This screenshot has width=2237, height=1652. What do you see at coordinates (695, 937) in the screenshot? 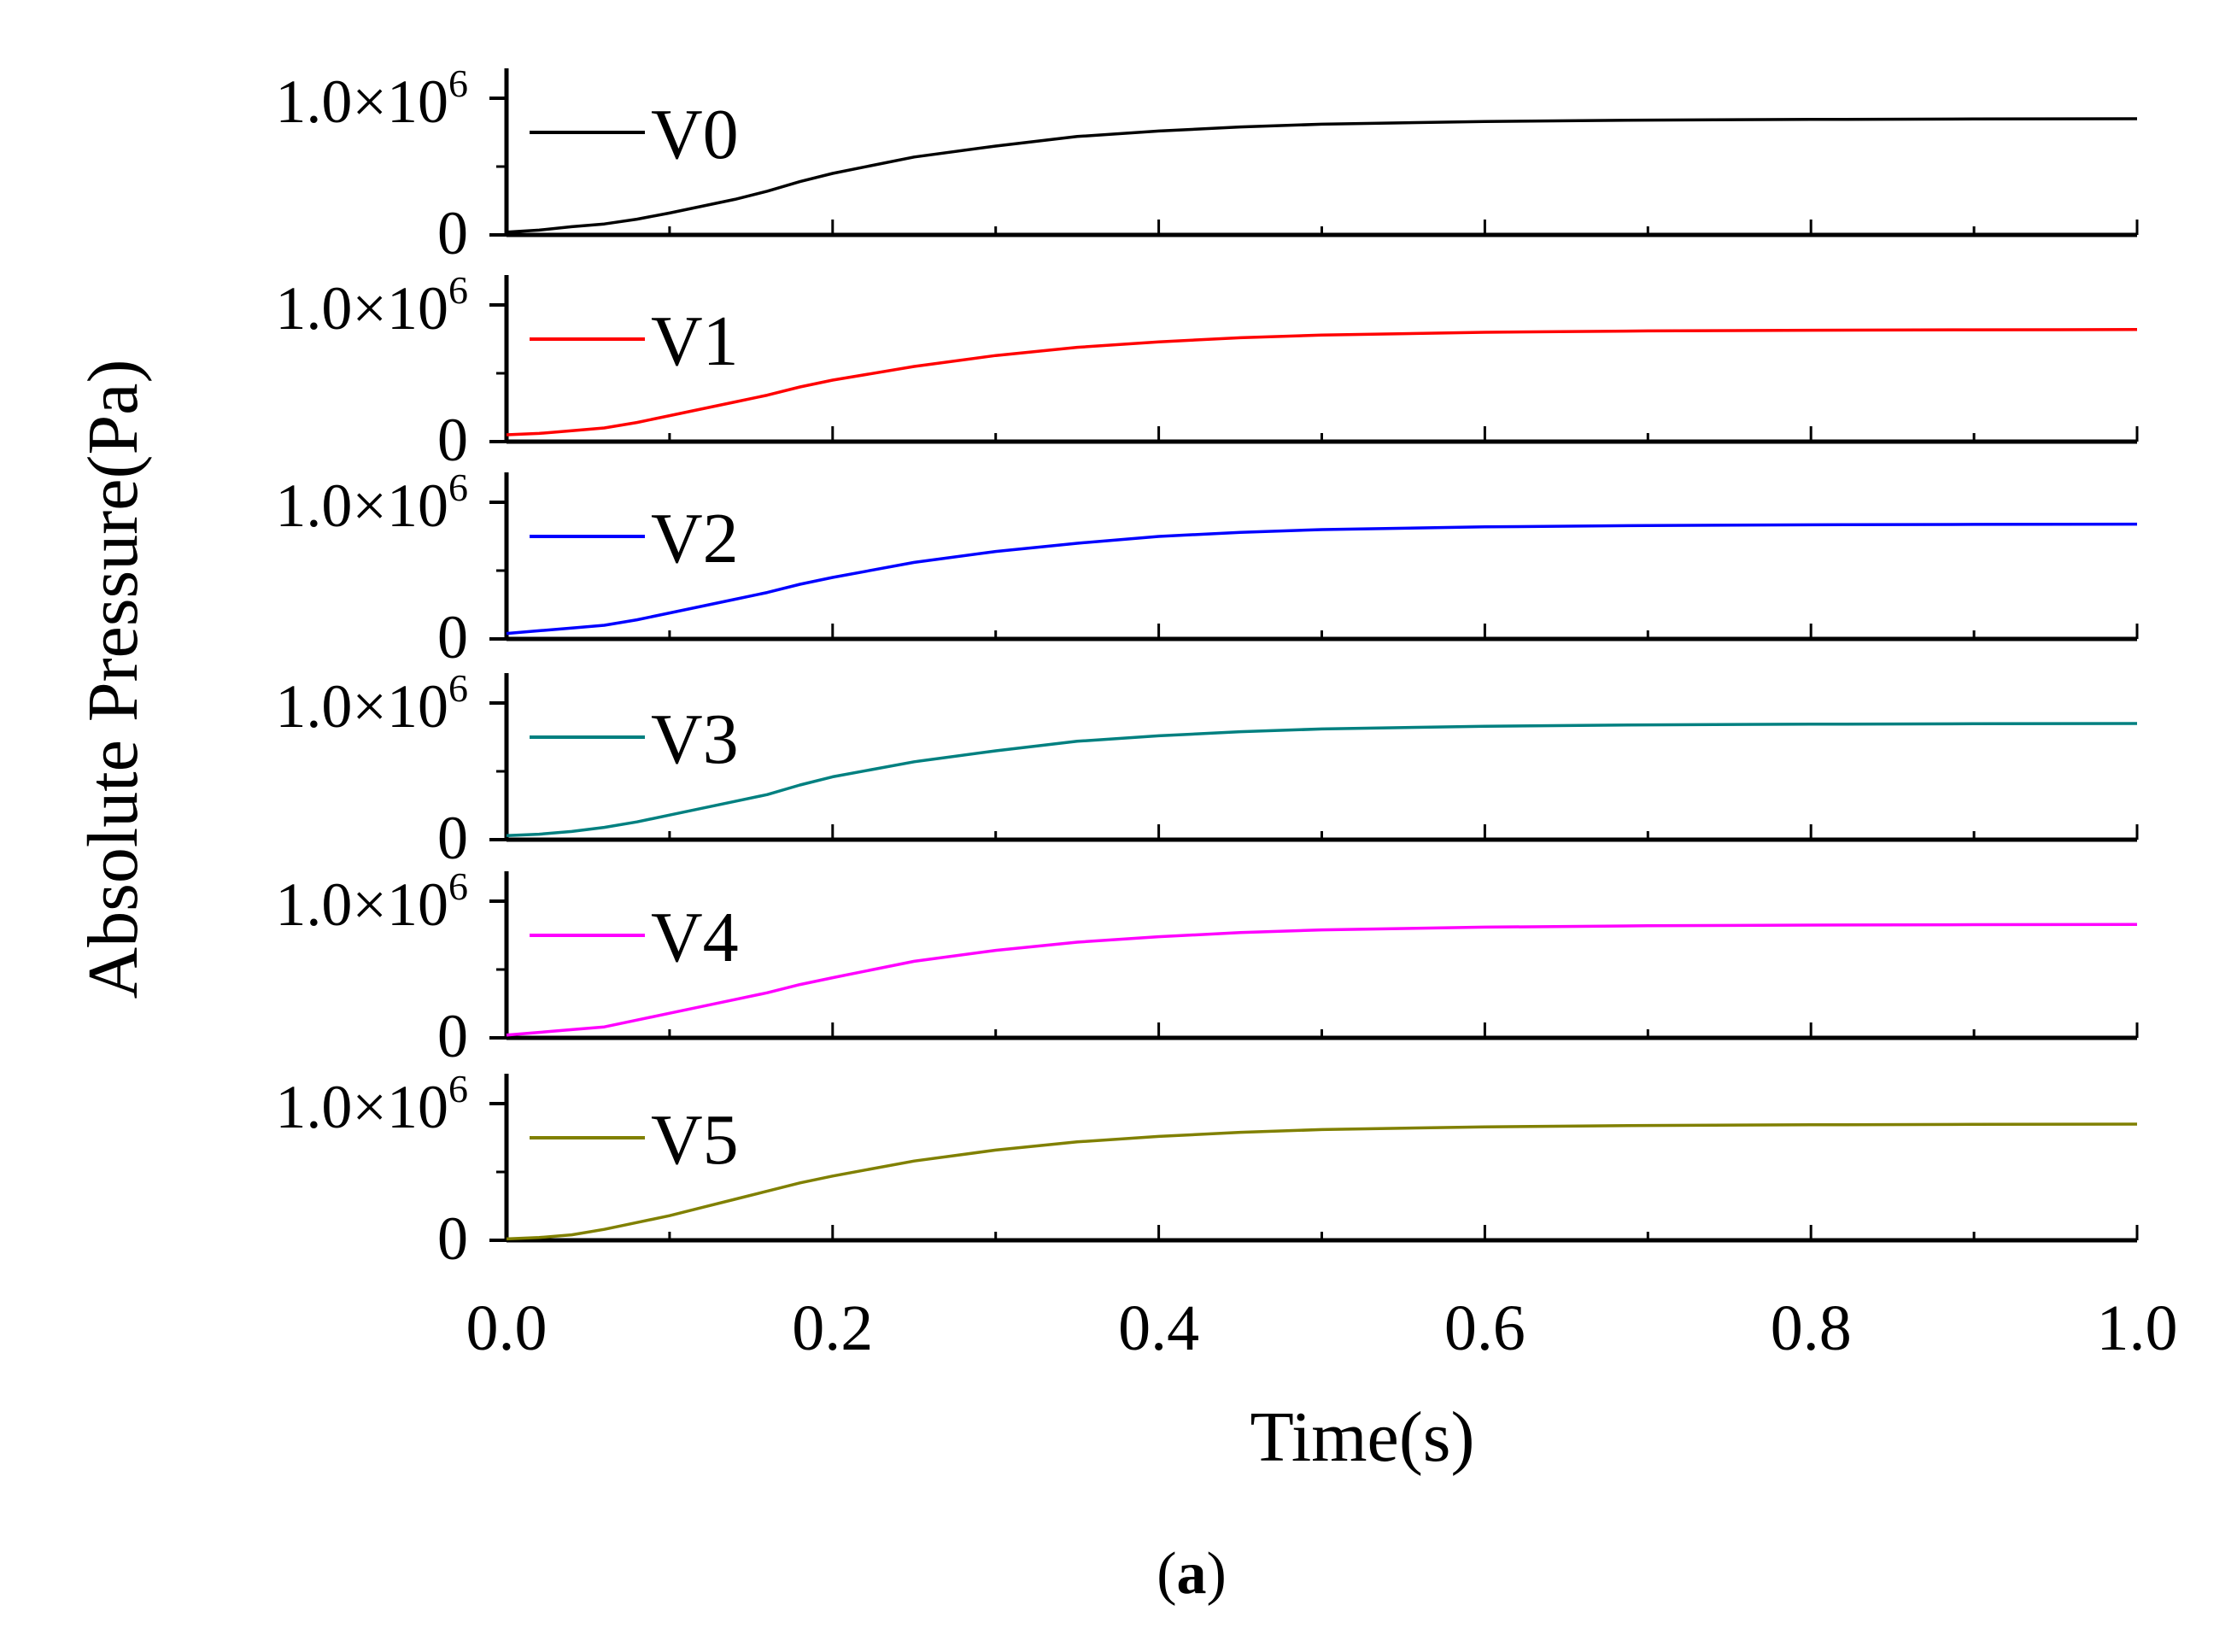
I see `legend-label: V4` at bounding box center [695, 937].